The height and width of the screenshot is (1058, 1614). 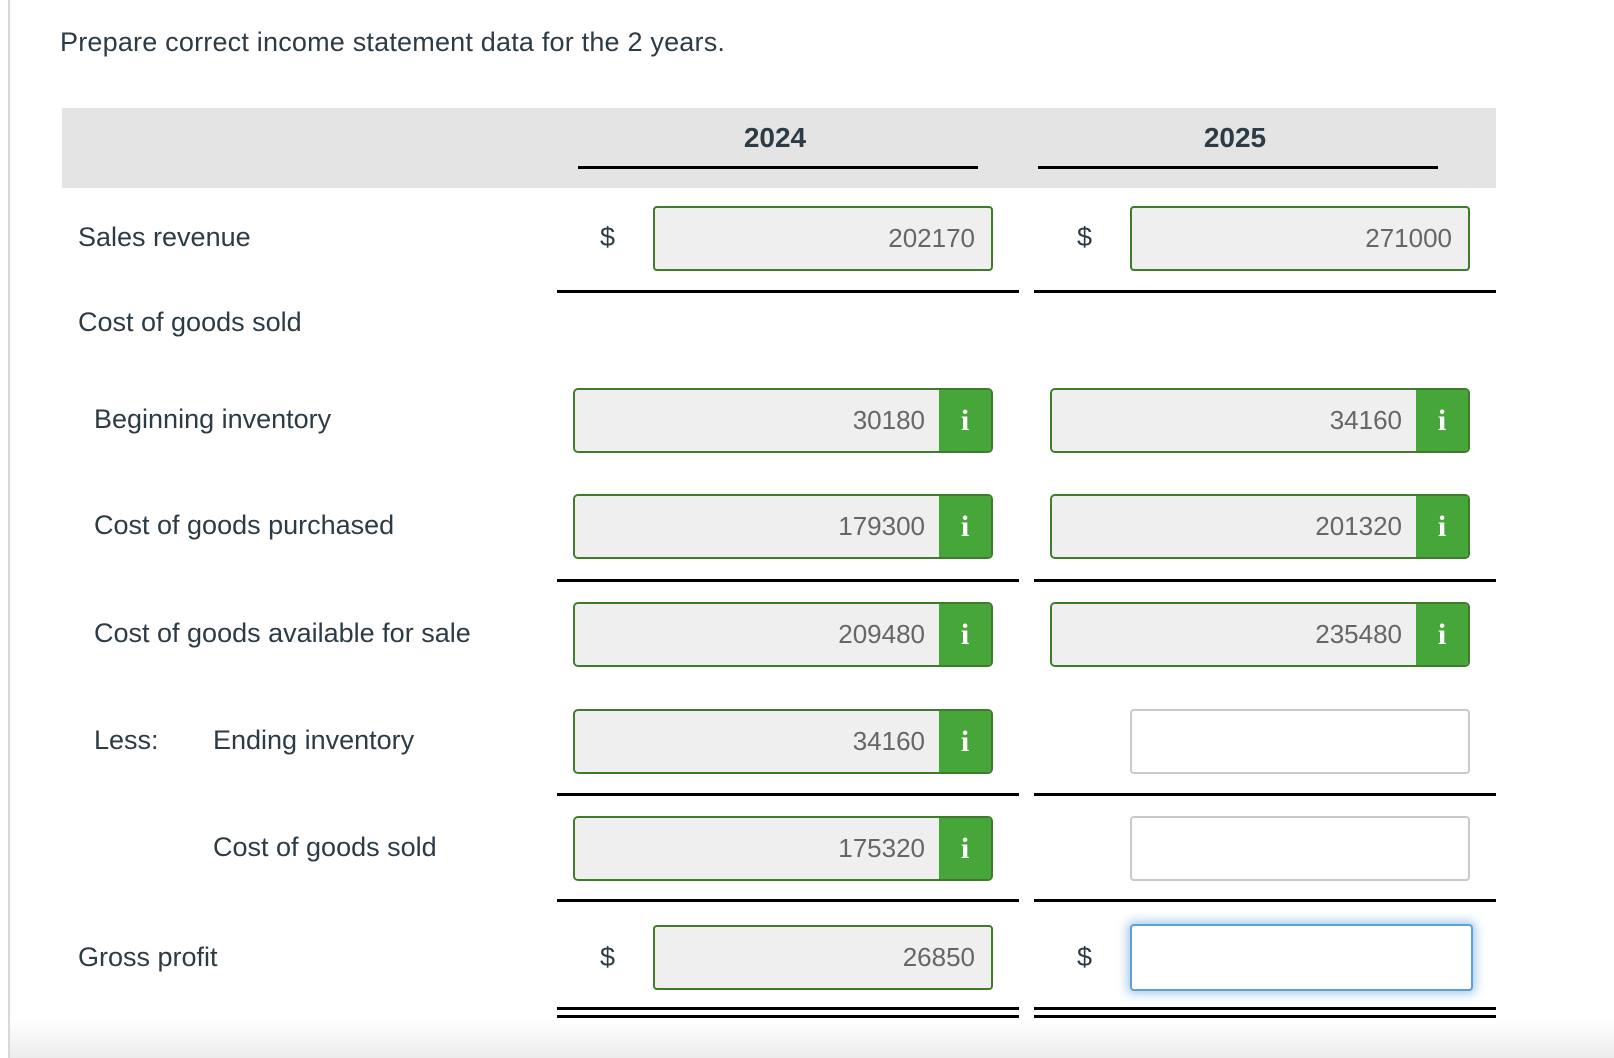 What do you see at coordinates (1300, 238) in the screenshot?
I see `sales-revenue-2025-input` at bounding box center [1300, 238].